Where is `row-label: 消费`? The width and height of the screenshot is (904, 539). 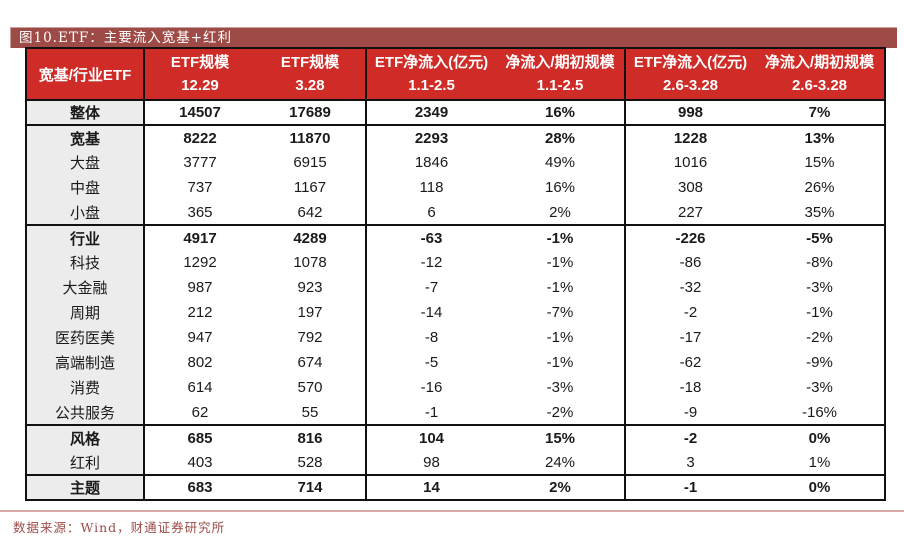
row-label: 消费 is located at coordinates (85, 387).